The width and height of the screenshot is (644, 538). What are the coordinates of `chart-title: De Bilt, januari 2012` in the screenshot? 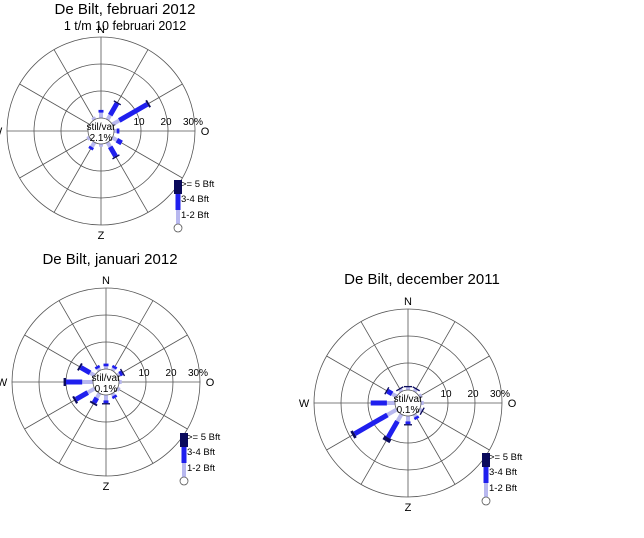 It's located at (110, 259).